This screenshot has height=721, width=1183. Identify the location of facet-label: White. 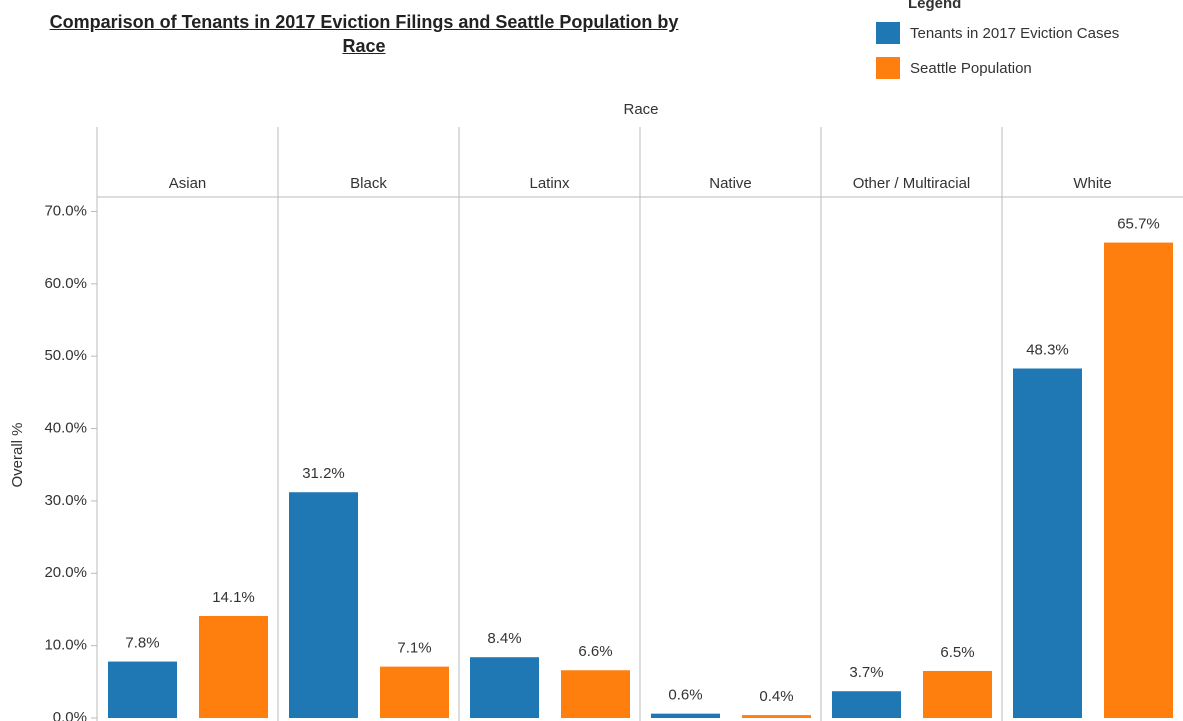
(1092, 183).